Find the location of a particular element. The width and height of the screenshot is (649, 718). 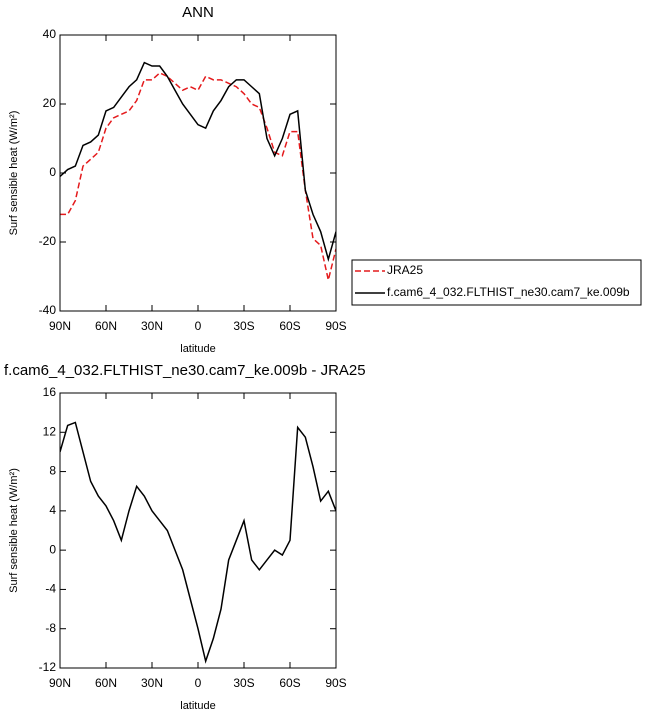

chart-title: ANN is located at coordinates (198, 12).